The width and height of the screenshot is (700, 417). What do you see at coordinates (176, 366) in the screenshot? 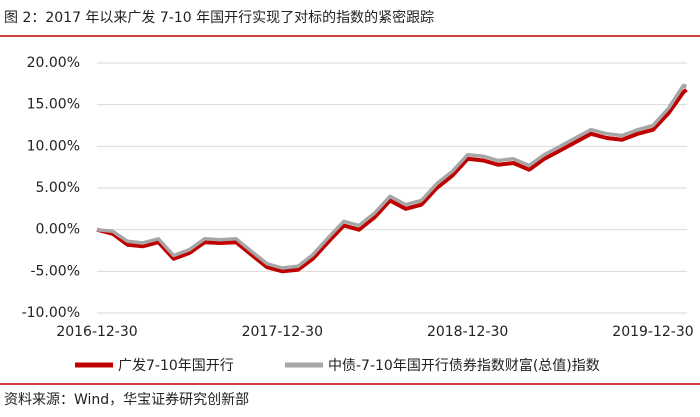
I see `legend-label: 广发7-10年国开行` at bounding box center [176, 366].